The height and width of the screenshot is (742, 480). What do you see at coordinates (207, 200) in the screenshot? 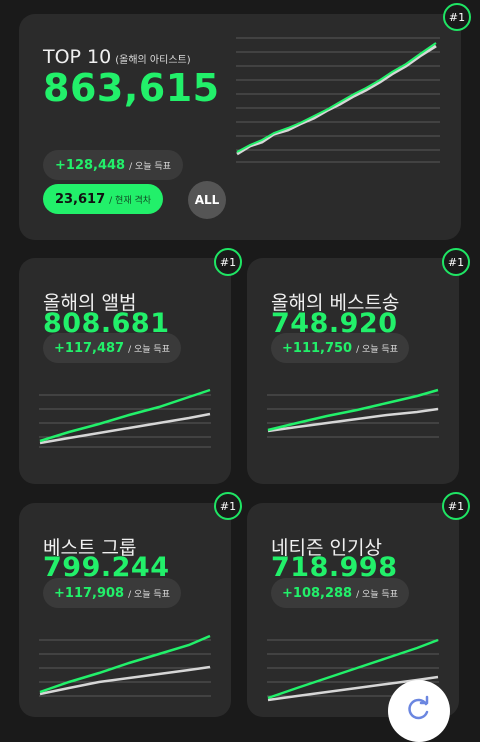
I see `all-button: ALL` at bounding box center [207, 200].